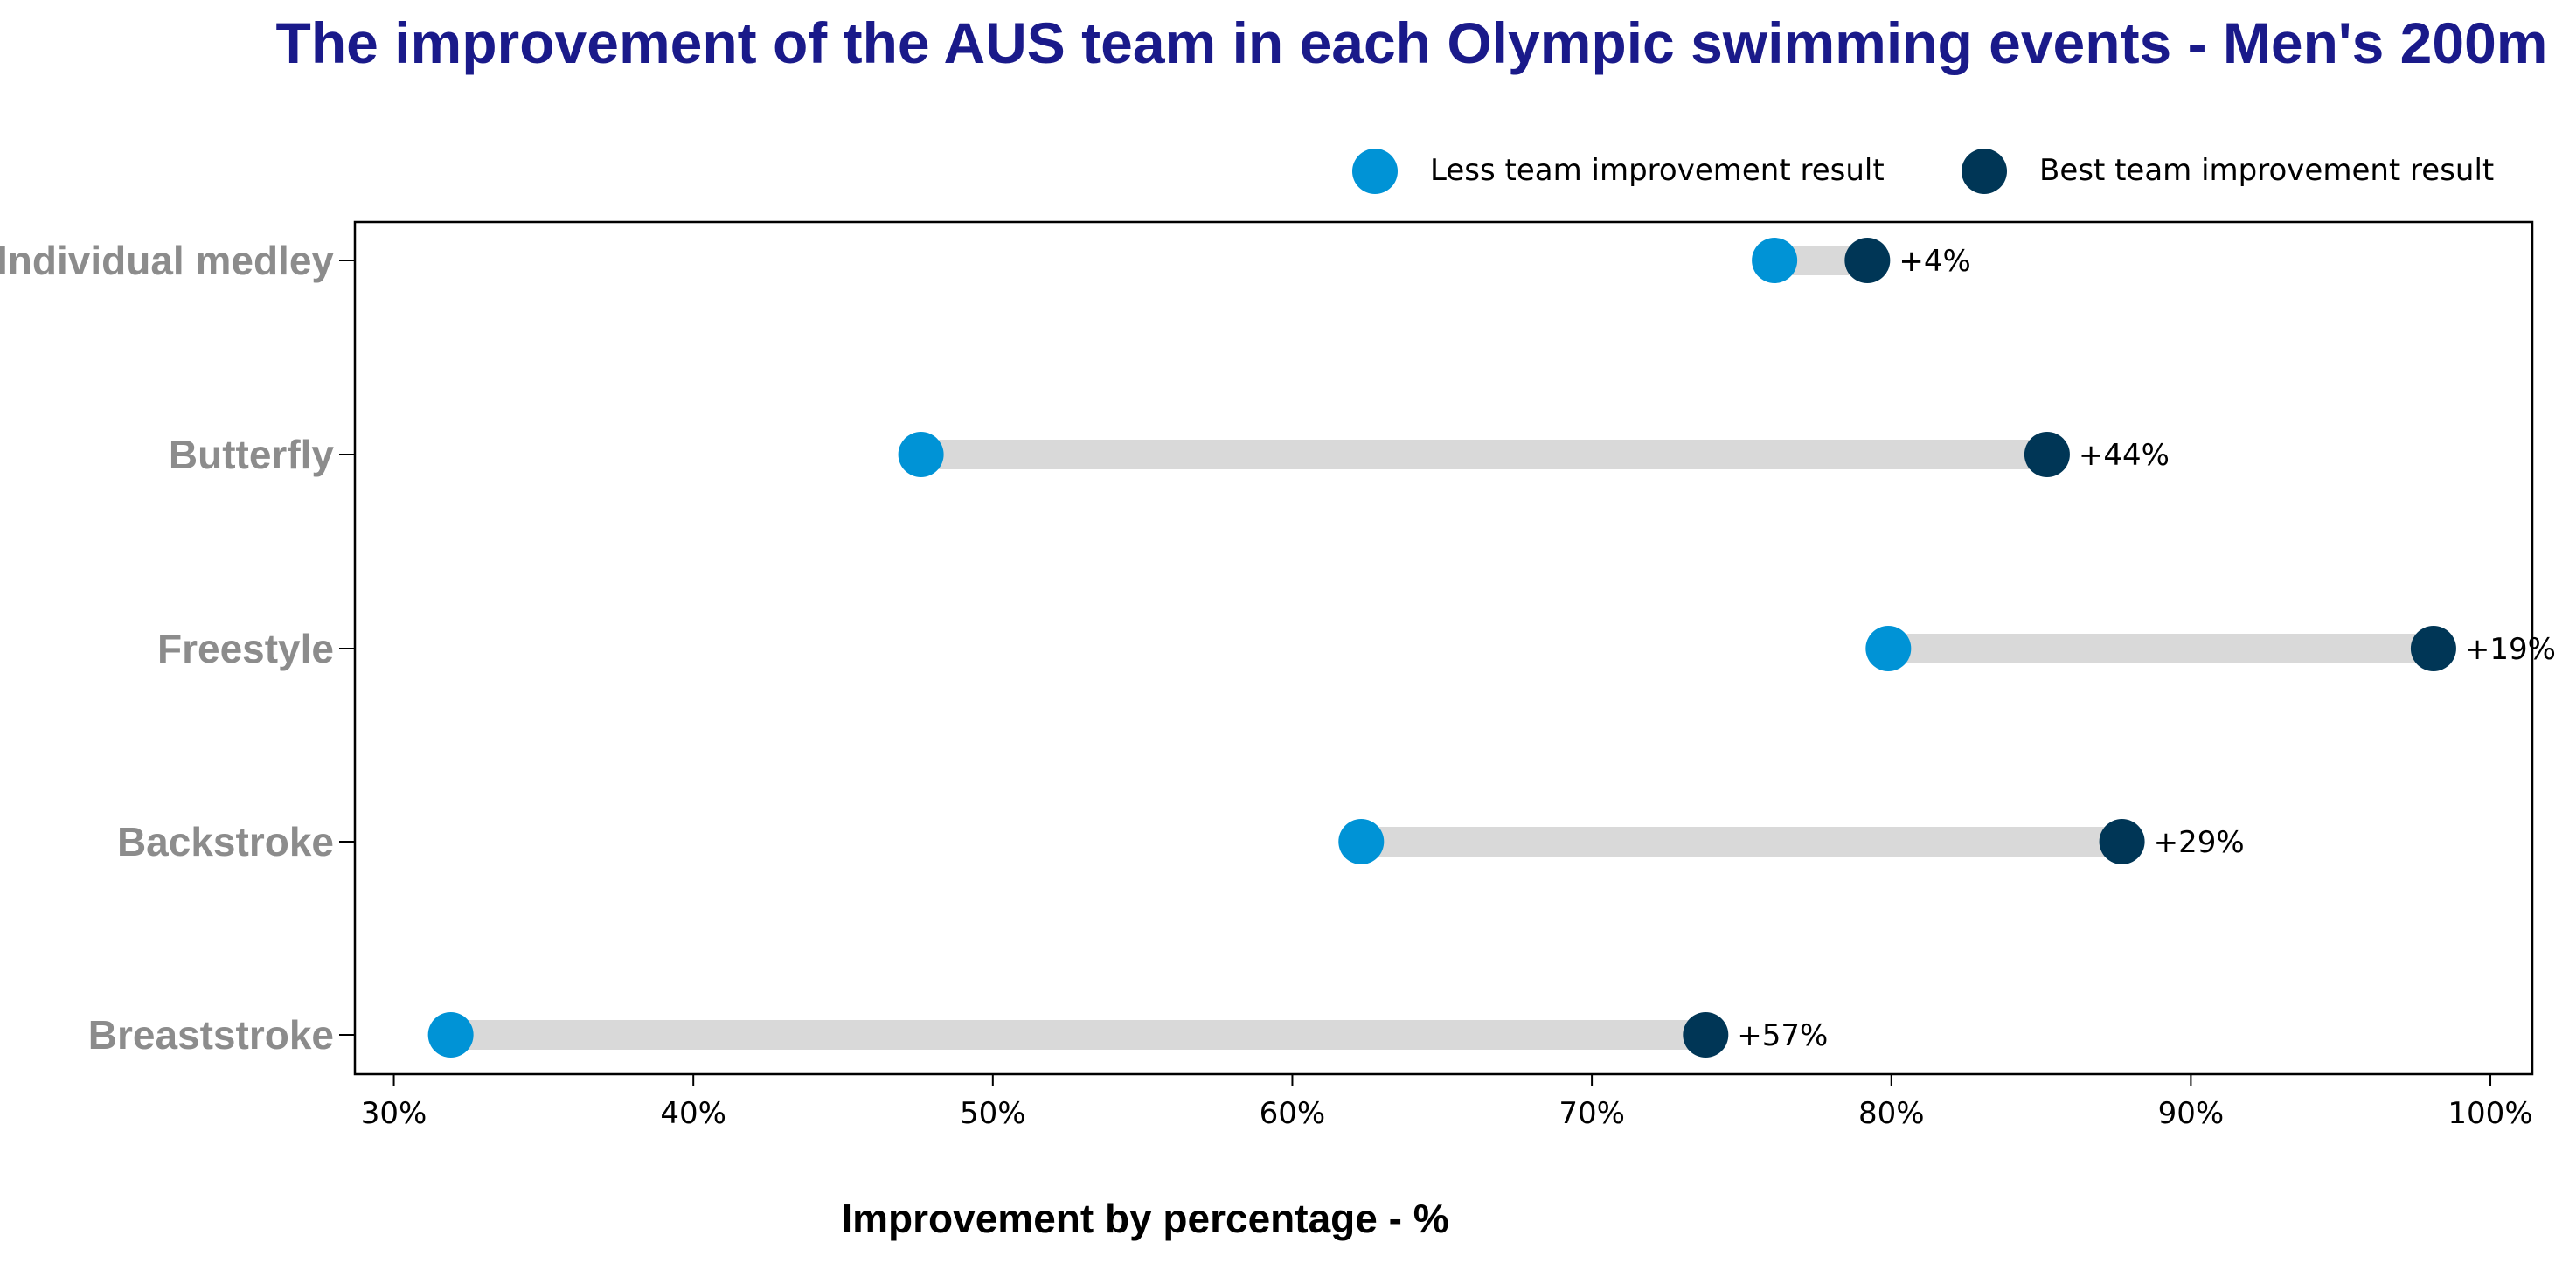 The image size is (2576, 1263). What do you see at coordinates (693, 1113) in the screenshot?
I see `x-tick-label-1: 40%` at bounding box center [693, 1113].